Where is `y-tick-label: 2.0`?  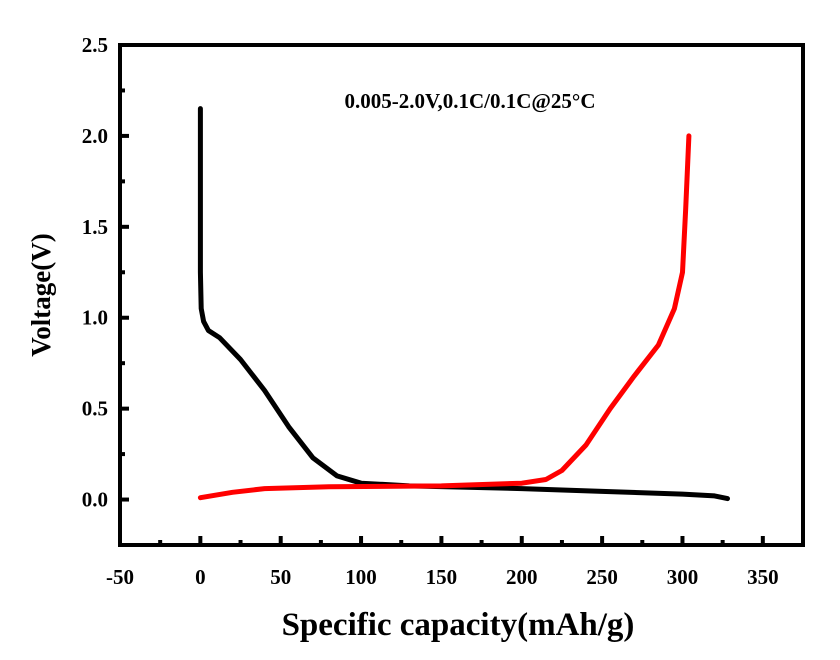 y-tick-label: 2.0 is located at coordinates (95, 136).